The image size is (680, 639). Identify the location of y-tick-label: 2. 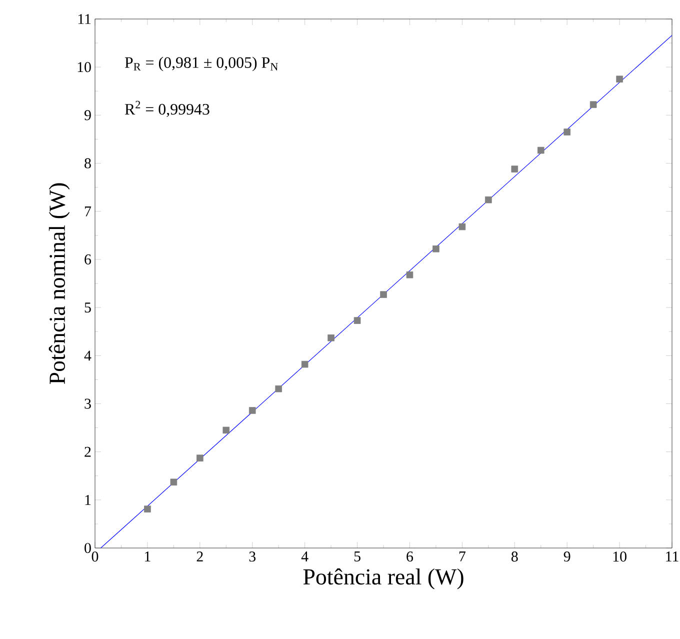
(87, 451).